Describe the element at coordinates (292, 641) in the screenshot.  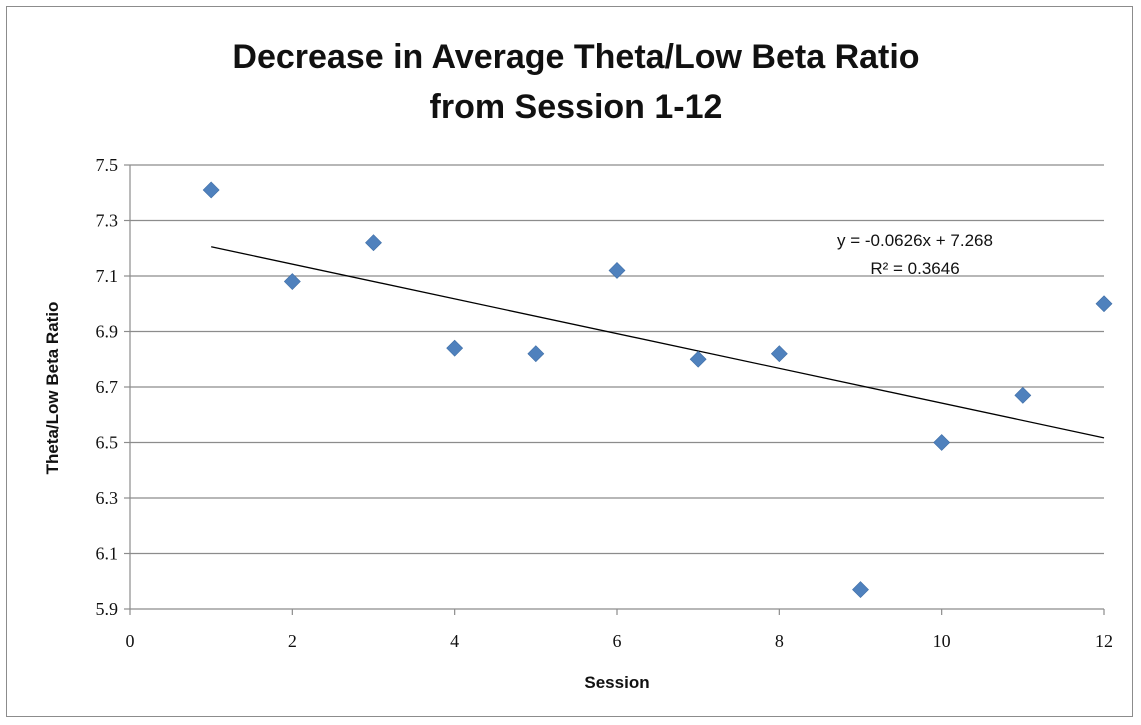
I see `x-tick-label: 2` at that location.